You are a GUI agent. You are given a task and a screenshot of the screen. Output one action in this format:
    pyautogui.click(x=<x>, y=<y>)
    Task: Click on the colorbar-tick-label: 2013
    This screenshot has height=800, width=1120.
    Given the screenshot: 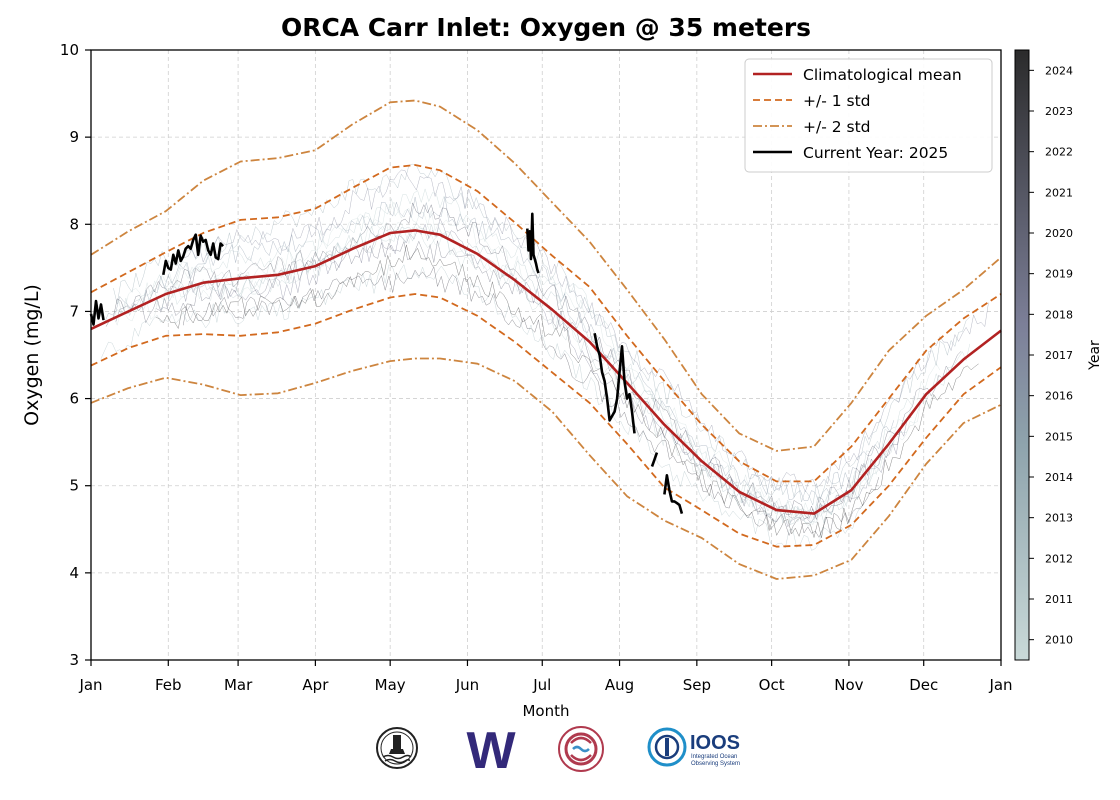 What is the action you would take?
    pyautogui.click(x=1059, y=518)
    